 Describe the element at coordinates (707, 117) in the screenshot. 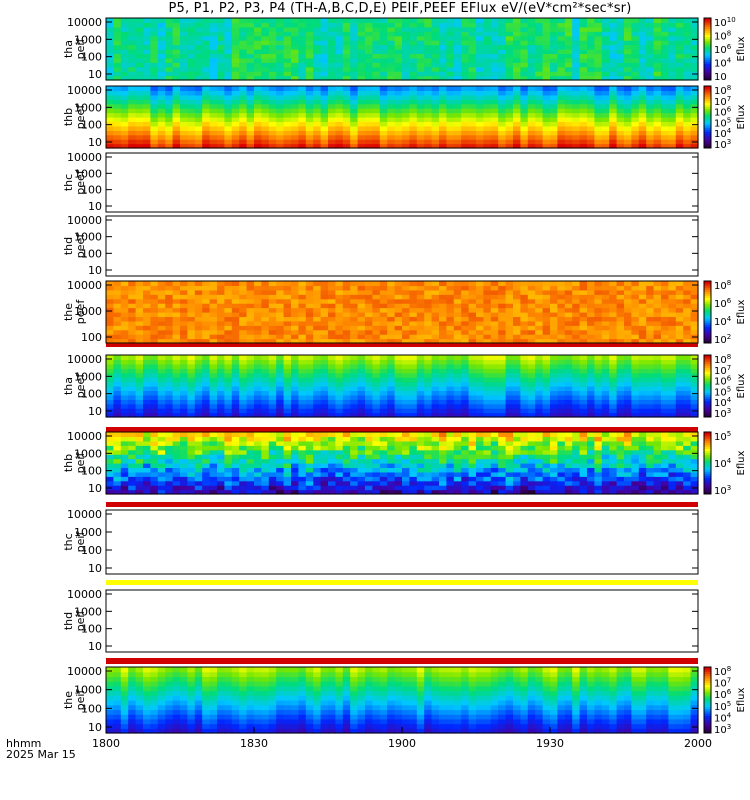

I see `colorbar-frame` at that location.